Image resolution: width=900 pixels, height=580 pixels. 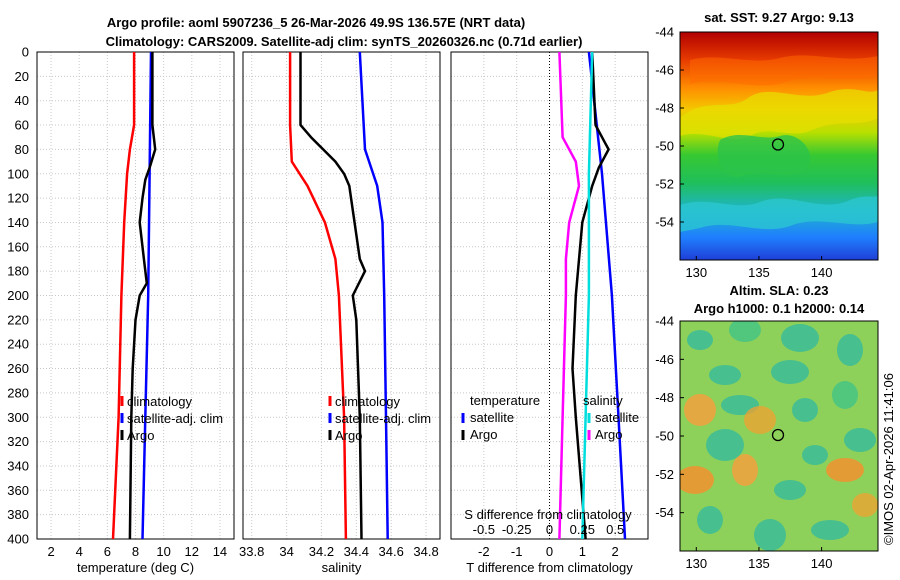 What do you see at coordinates (160, 401) in the screenshot?
I see `legend-label: climatology` at bounding box center [160, 401].